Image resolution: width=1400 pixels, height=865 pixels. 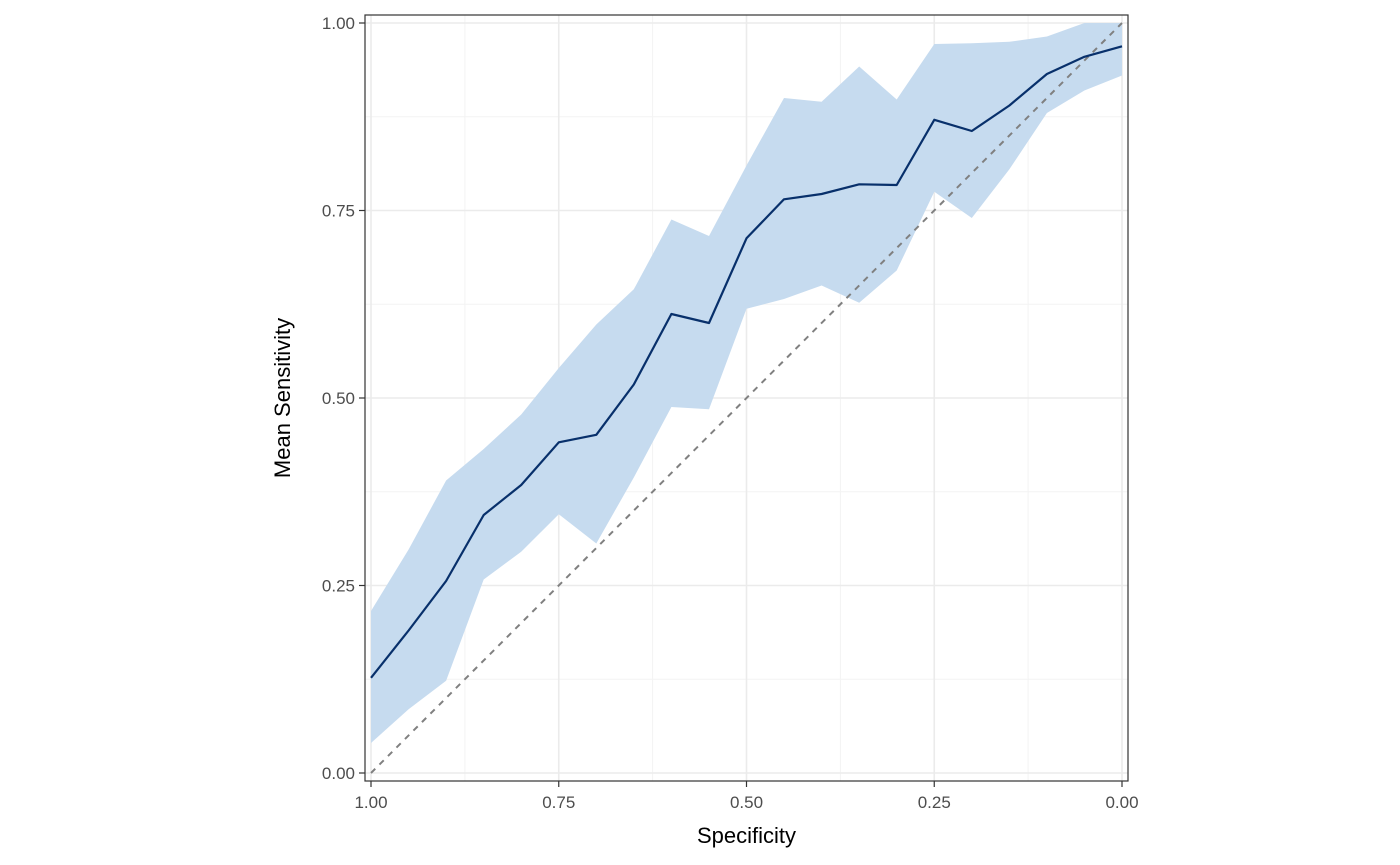 What do you see at coordinates (558, 802) in the screenshot?
I see `x-tick-label: 0.75` at bounding box center [558, 802].